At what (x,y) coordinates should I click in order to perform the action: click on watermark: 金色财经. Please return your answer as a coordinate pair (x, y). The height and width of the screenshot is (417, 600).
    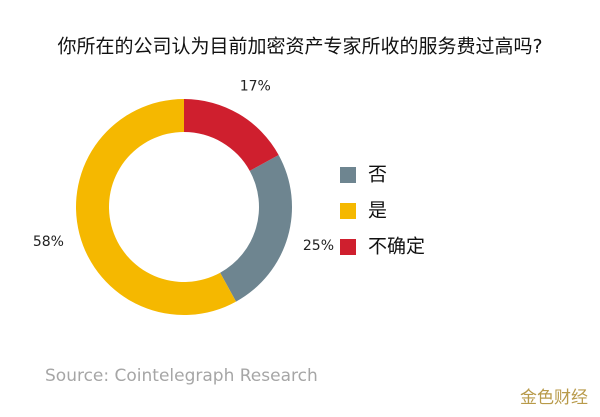
    Looking at the image, I should click on (554, 398).